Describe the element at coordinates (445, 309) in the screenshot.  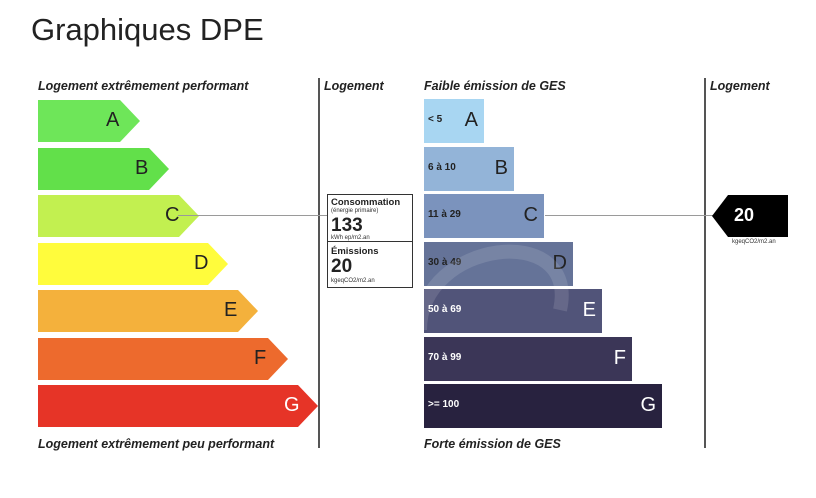
I see `ges-bar-range: 50 à 69` at that location.